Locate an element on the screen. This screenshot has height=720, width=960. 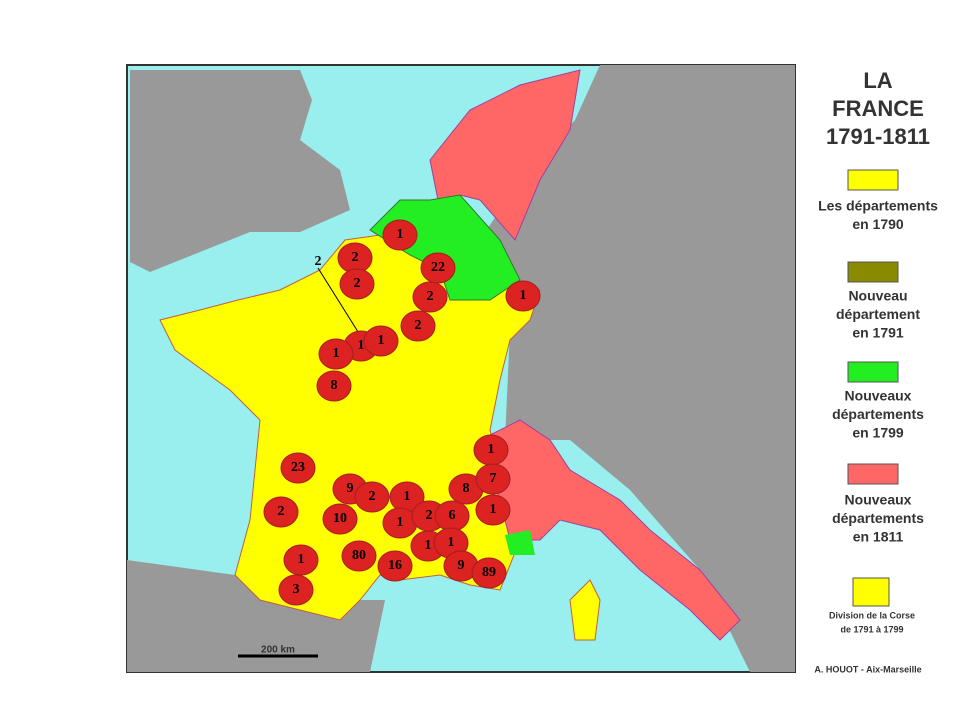
department-count: 6 is located at coordinates (452, 515).